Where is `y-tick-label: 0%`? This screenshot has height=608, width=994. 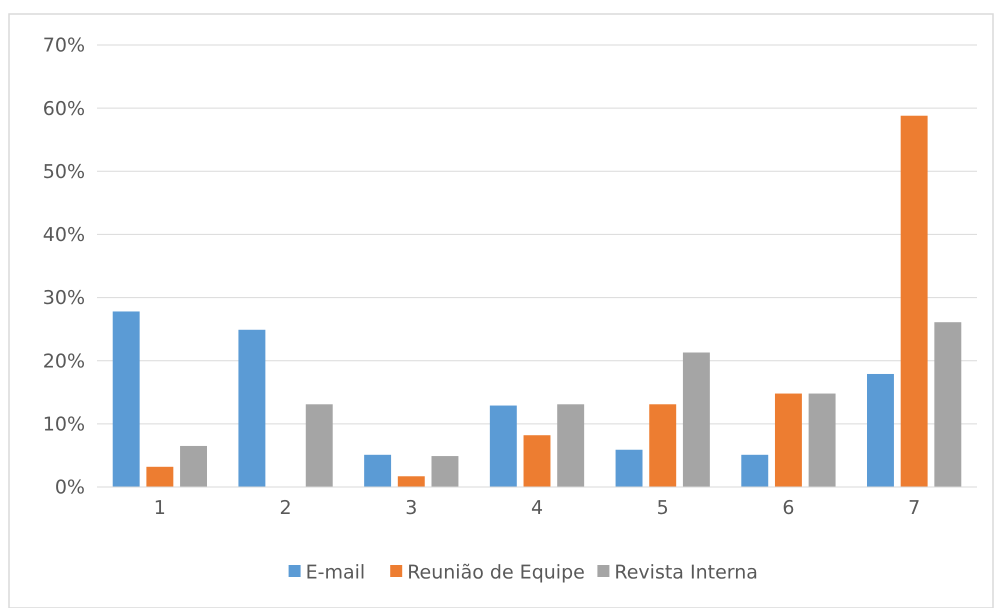
y-tick-label: 0% is located at coordinates (69, 487).